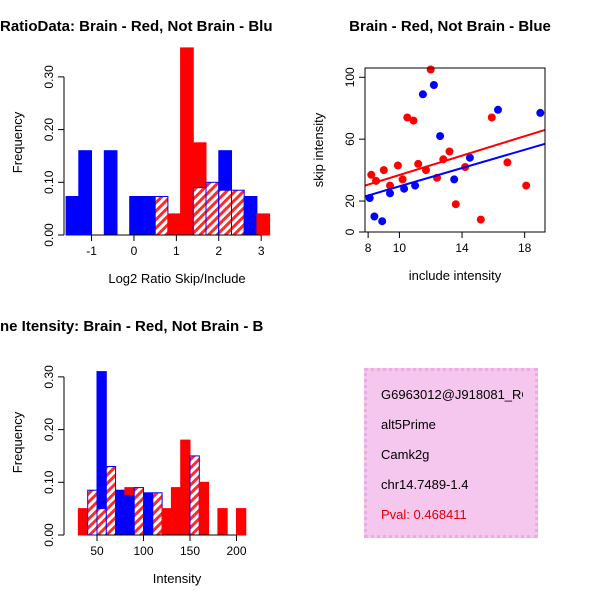 The width and height of the screenshot is (600, 600). Describe the element at coordinates (237, 551) in the screenshot. I see `x-tick-label: 200` at that location.